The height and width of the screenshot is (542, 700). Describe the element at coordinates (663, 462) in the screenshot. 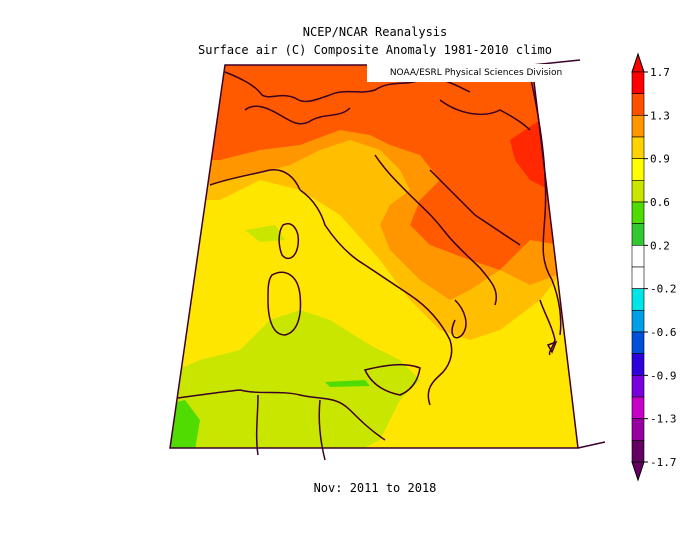

I see `colorbar-tick-label: -1.7` at that location.